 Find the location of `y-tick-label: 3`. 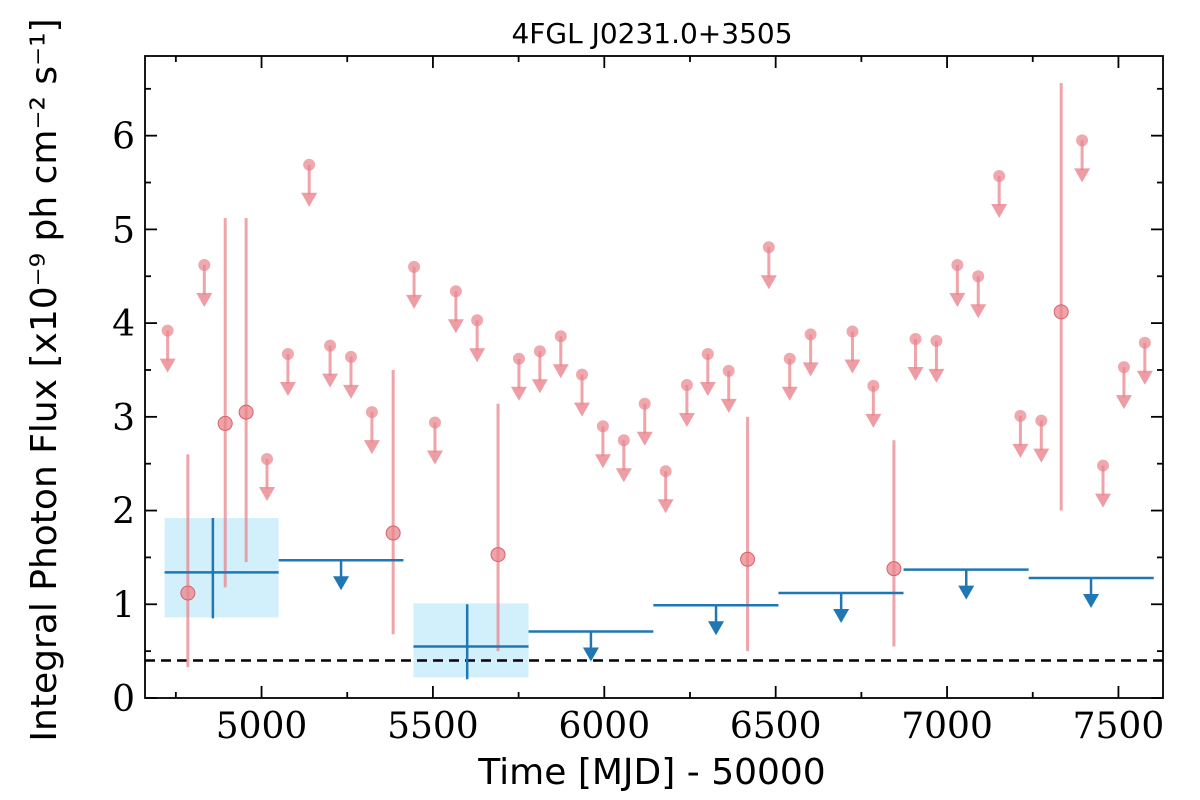

y-tick-label: 3 is located at coordinates (123, 418).